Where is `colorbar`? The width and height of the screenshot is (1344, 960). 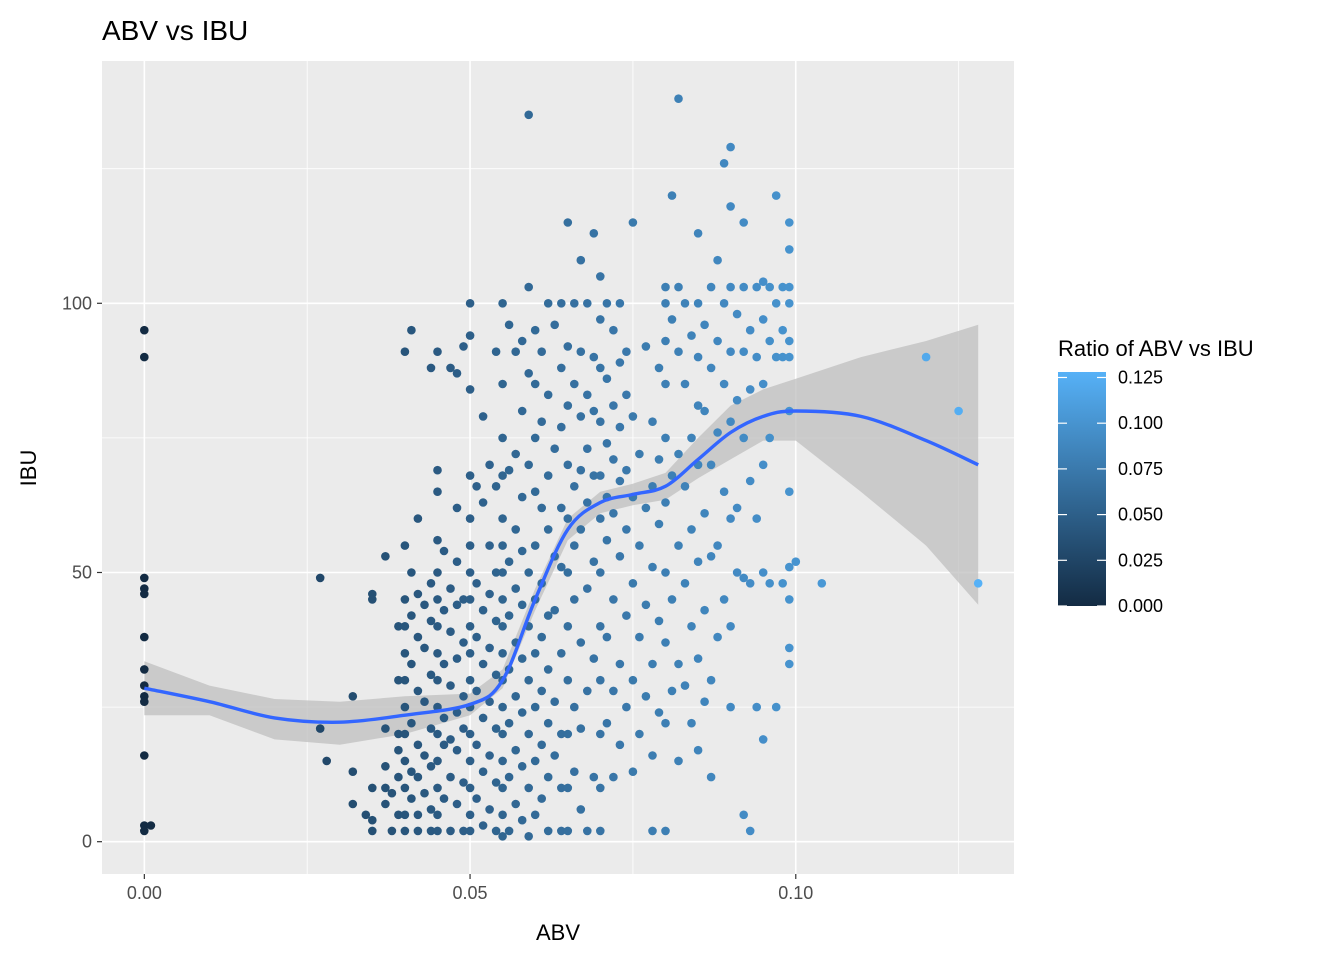
colorbar is located at coordinates (1082, 489).